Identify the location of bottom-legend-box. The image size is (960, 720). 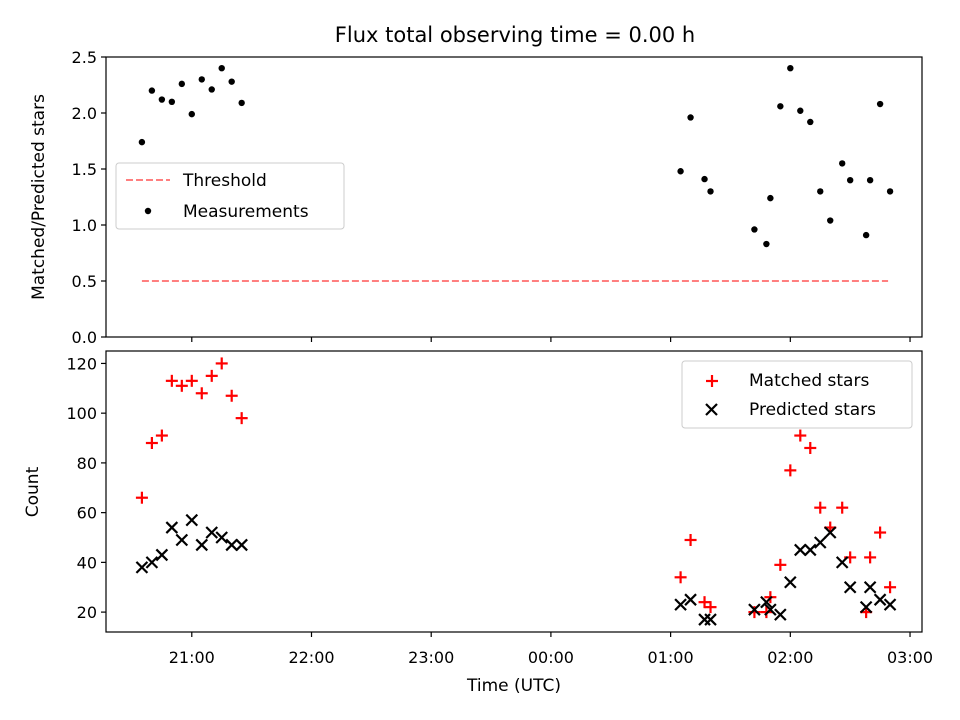
(797, 394).